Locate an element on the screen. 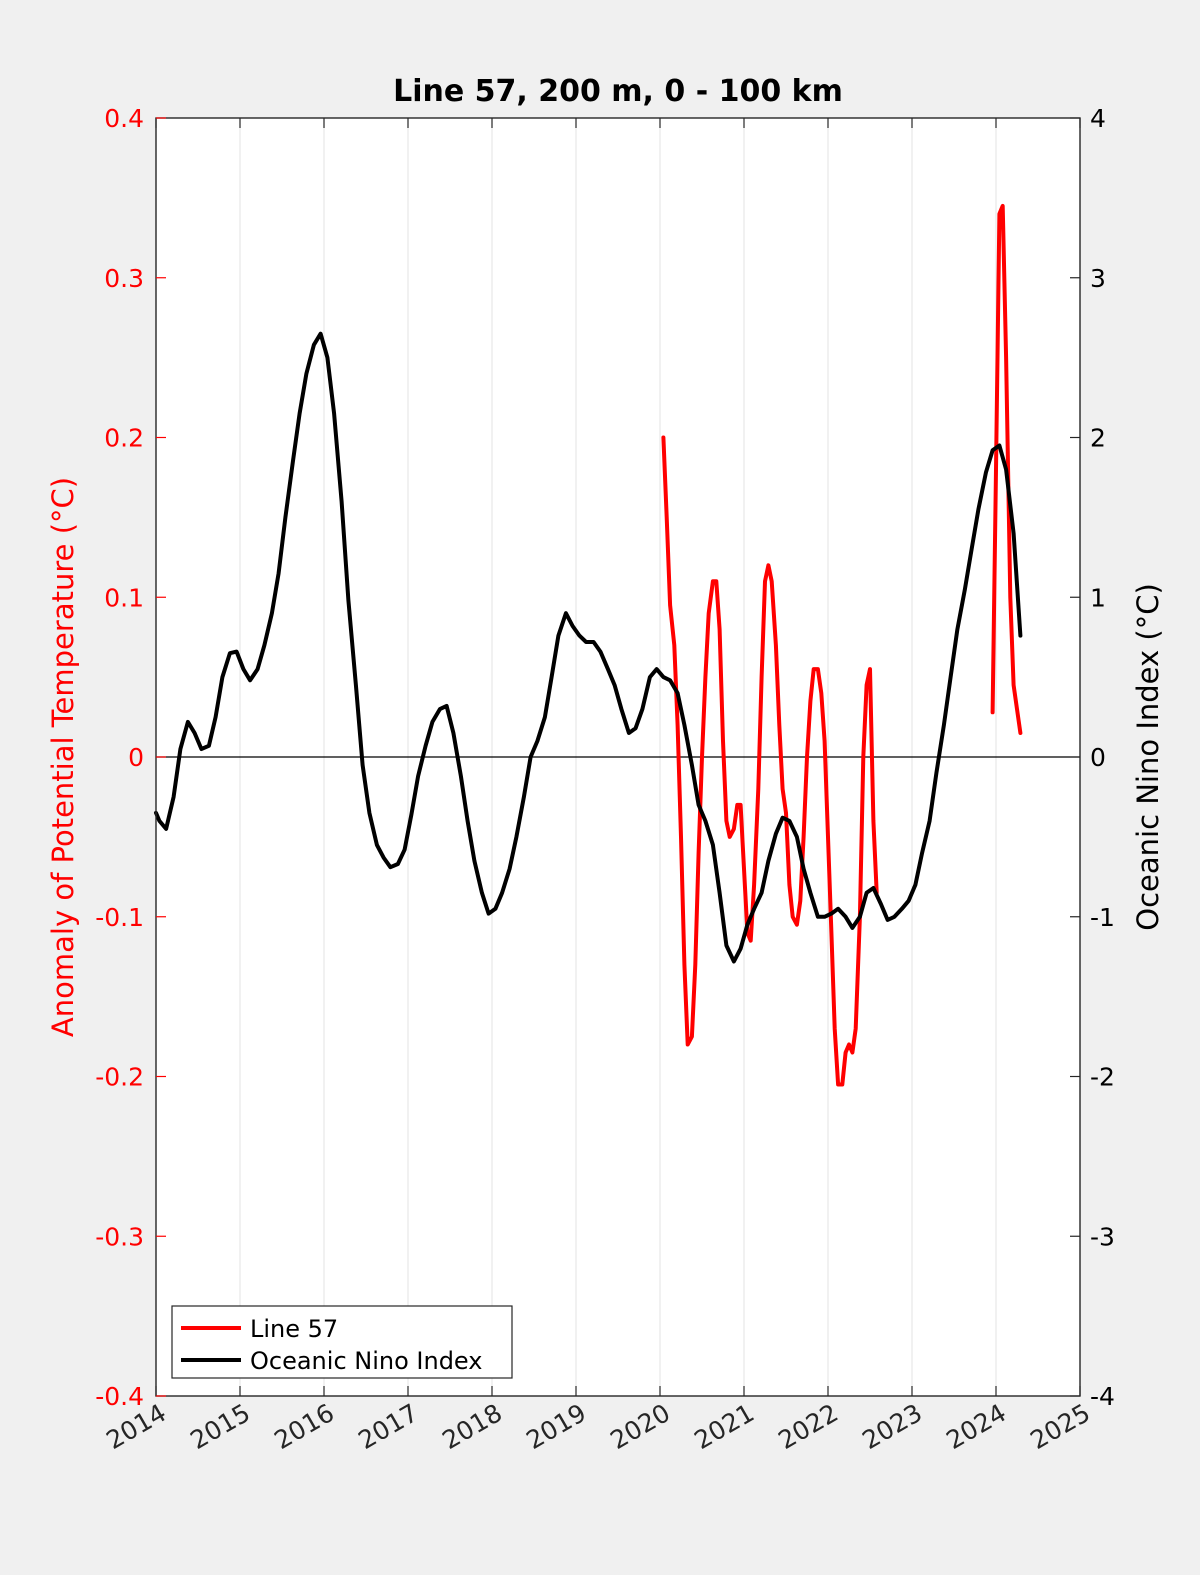 This screenshot has height=1575, width=1200. y-right-tick-label: 0 is located at coordinates (1098, 757).